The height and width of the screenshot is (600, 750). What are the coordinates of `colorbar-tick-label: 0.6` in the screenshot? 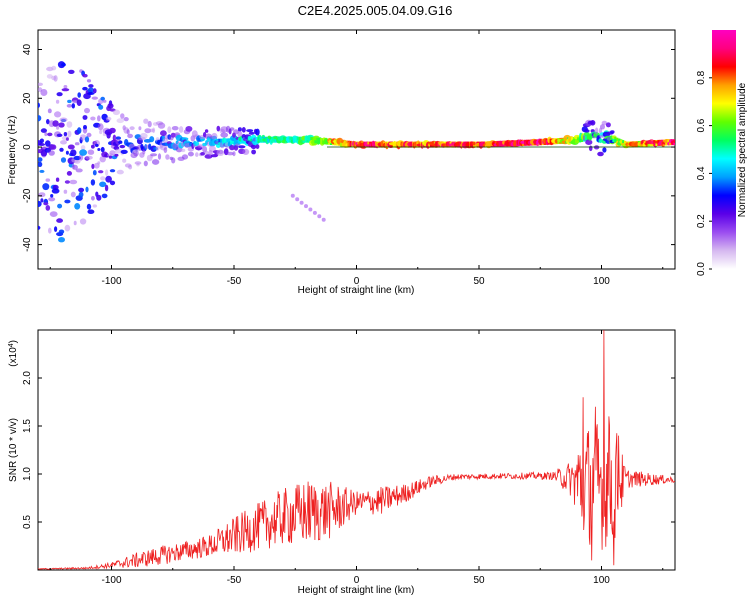 It's located at (701, 125).